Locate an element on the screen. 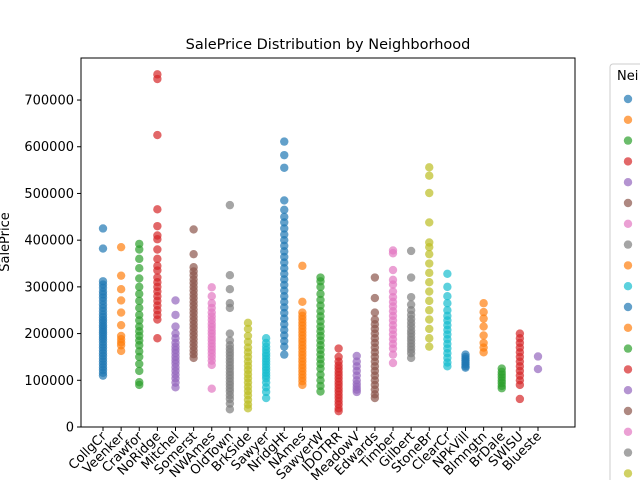  y-tick-label: 500000 is located at coordinates (49, 194).